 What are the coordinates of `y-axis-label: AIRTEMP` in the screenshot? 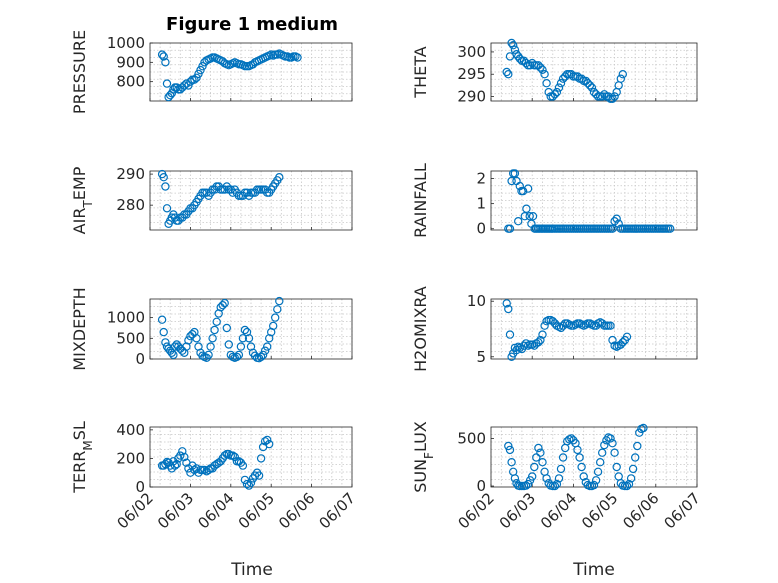 It's located at (82, 200).